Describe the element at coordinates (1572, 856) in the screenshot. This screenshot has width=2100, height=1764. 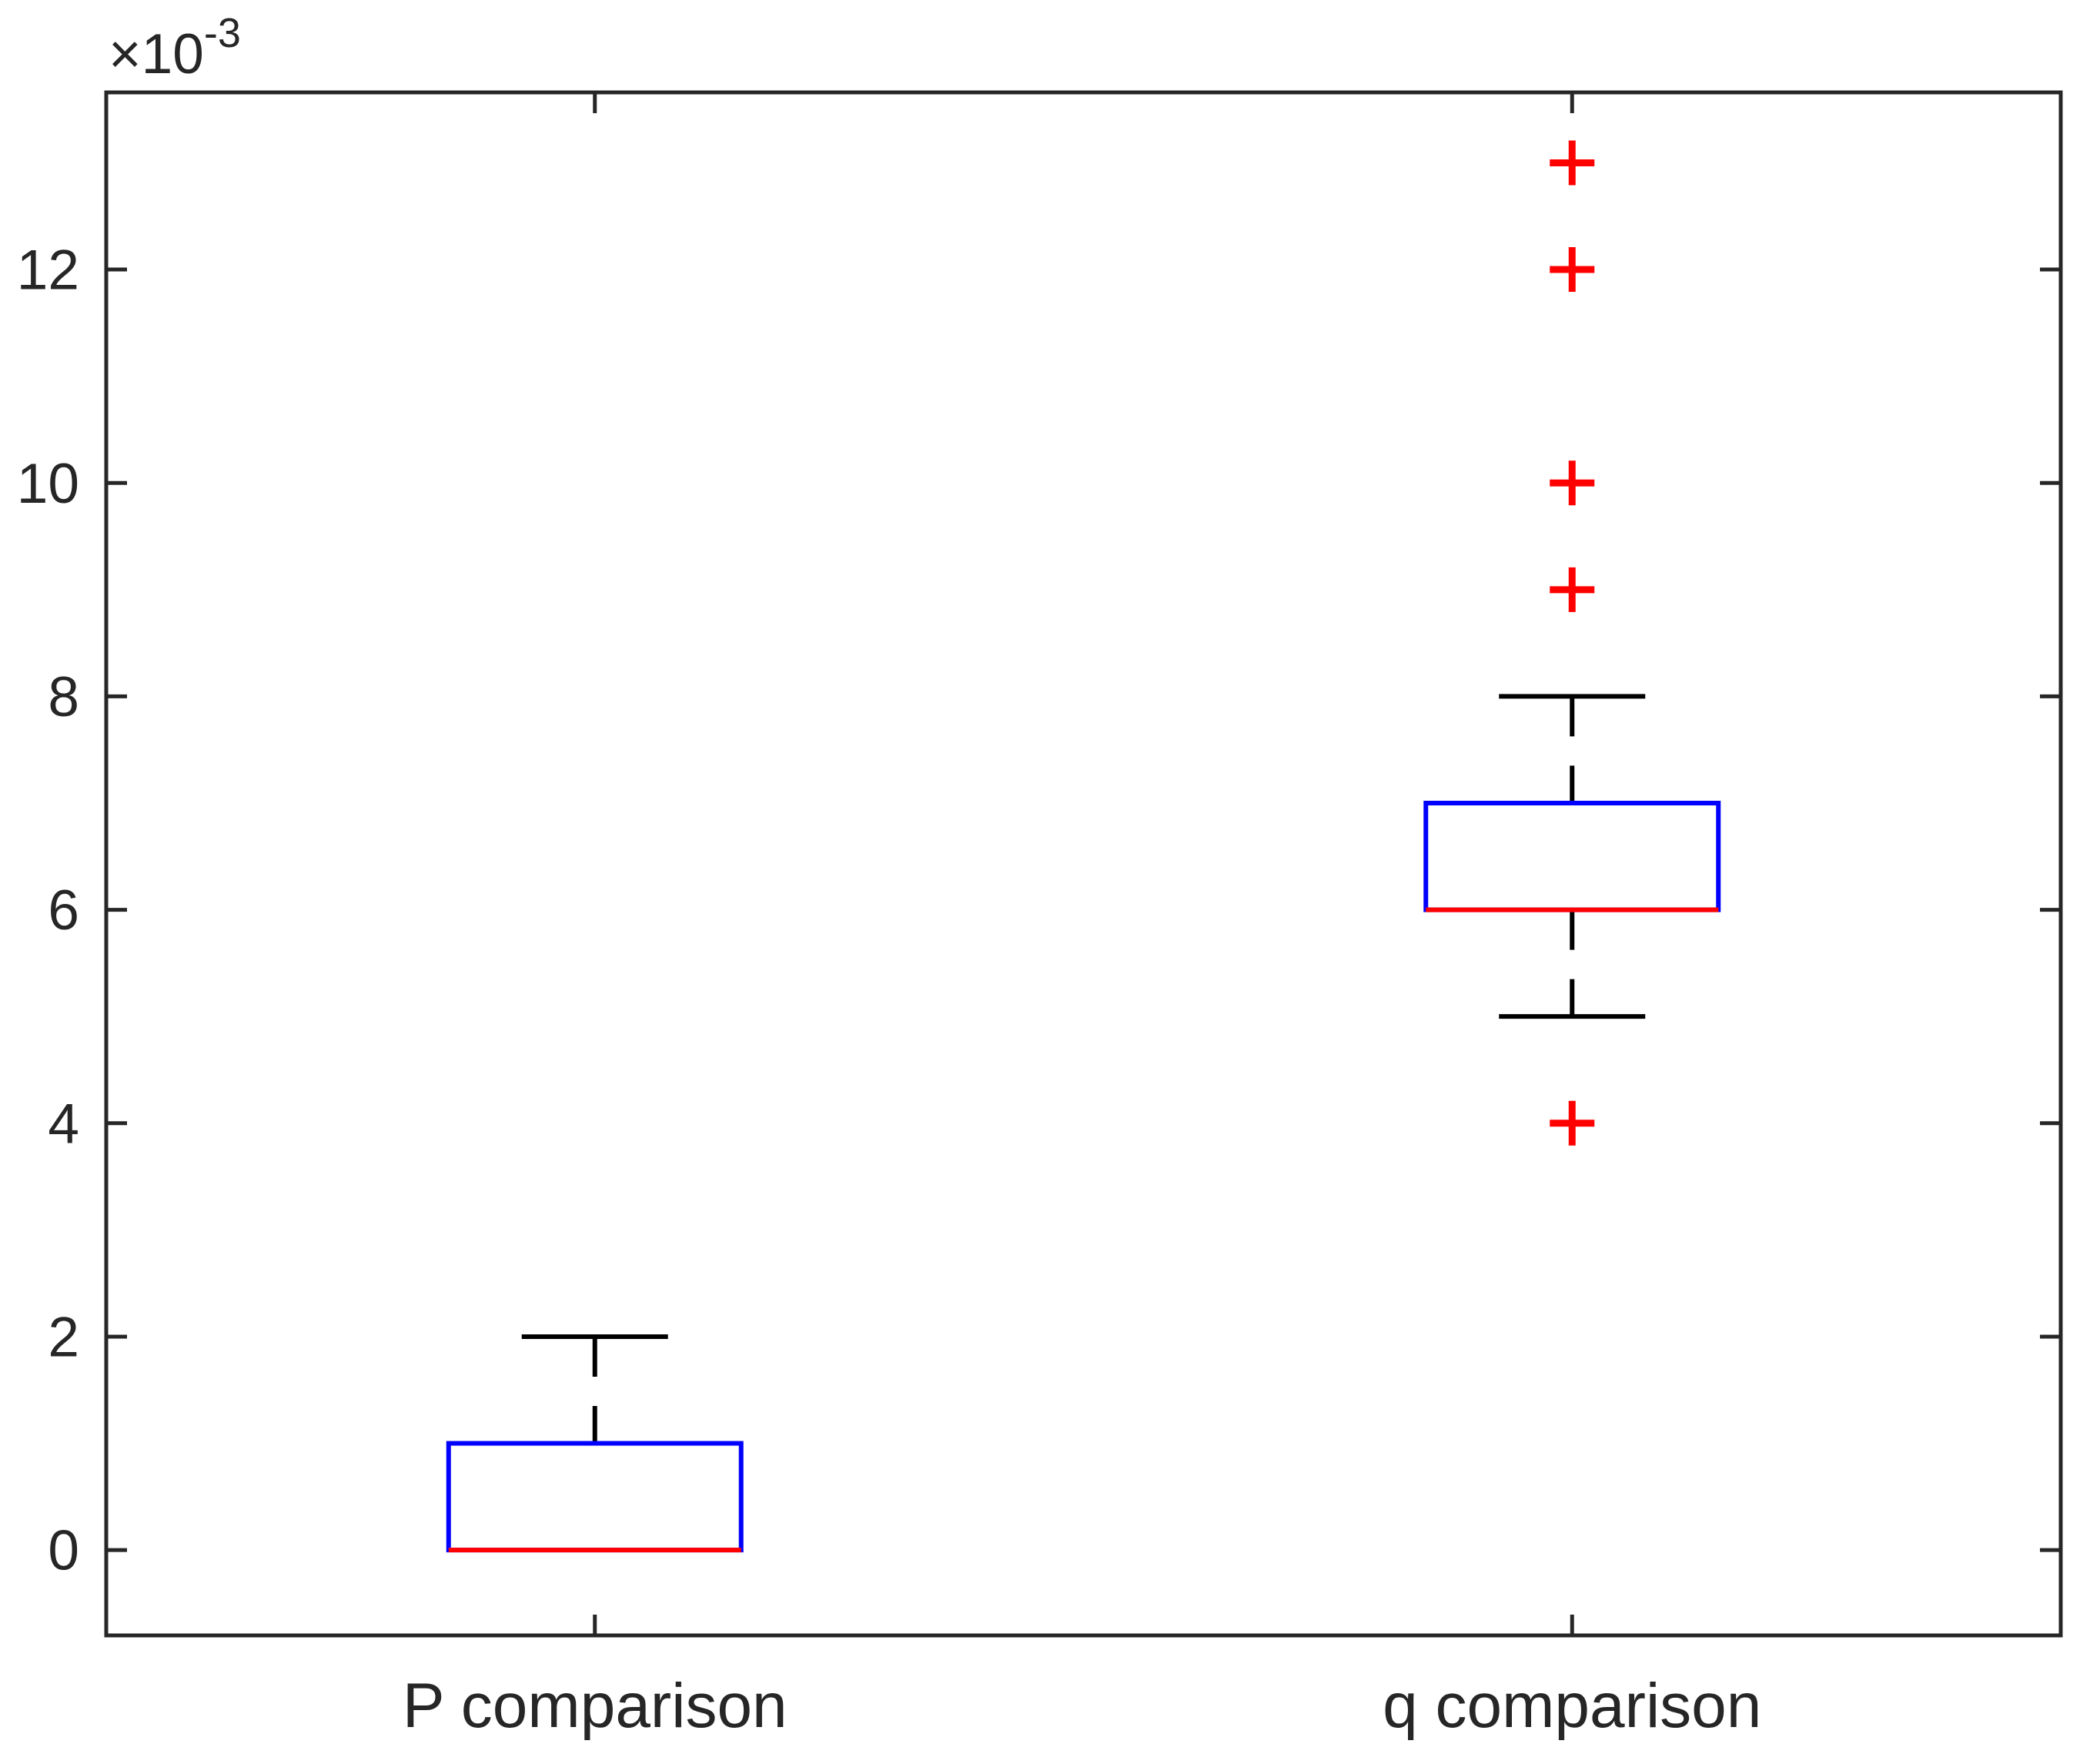
I see `iqr-box-q-comparison` at that location.